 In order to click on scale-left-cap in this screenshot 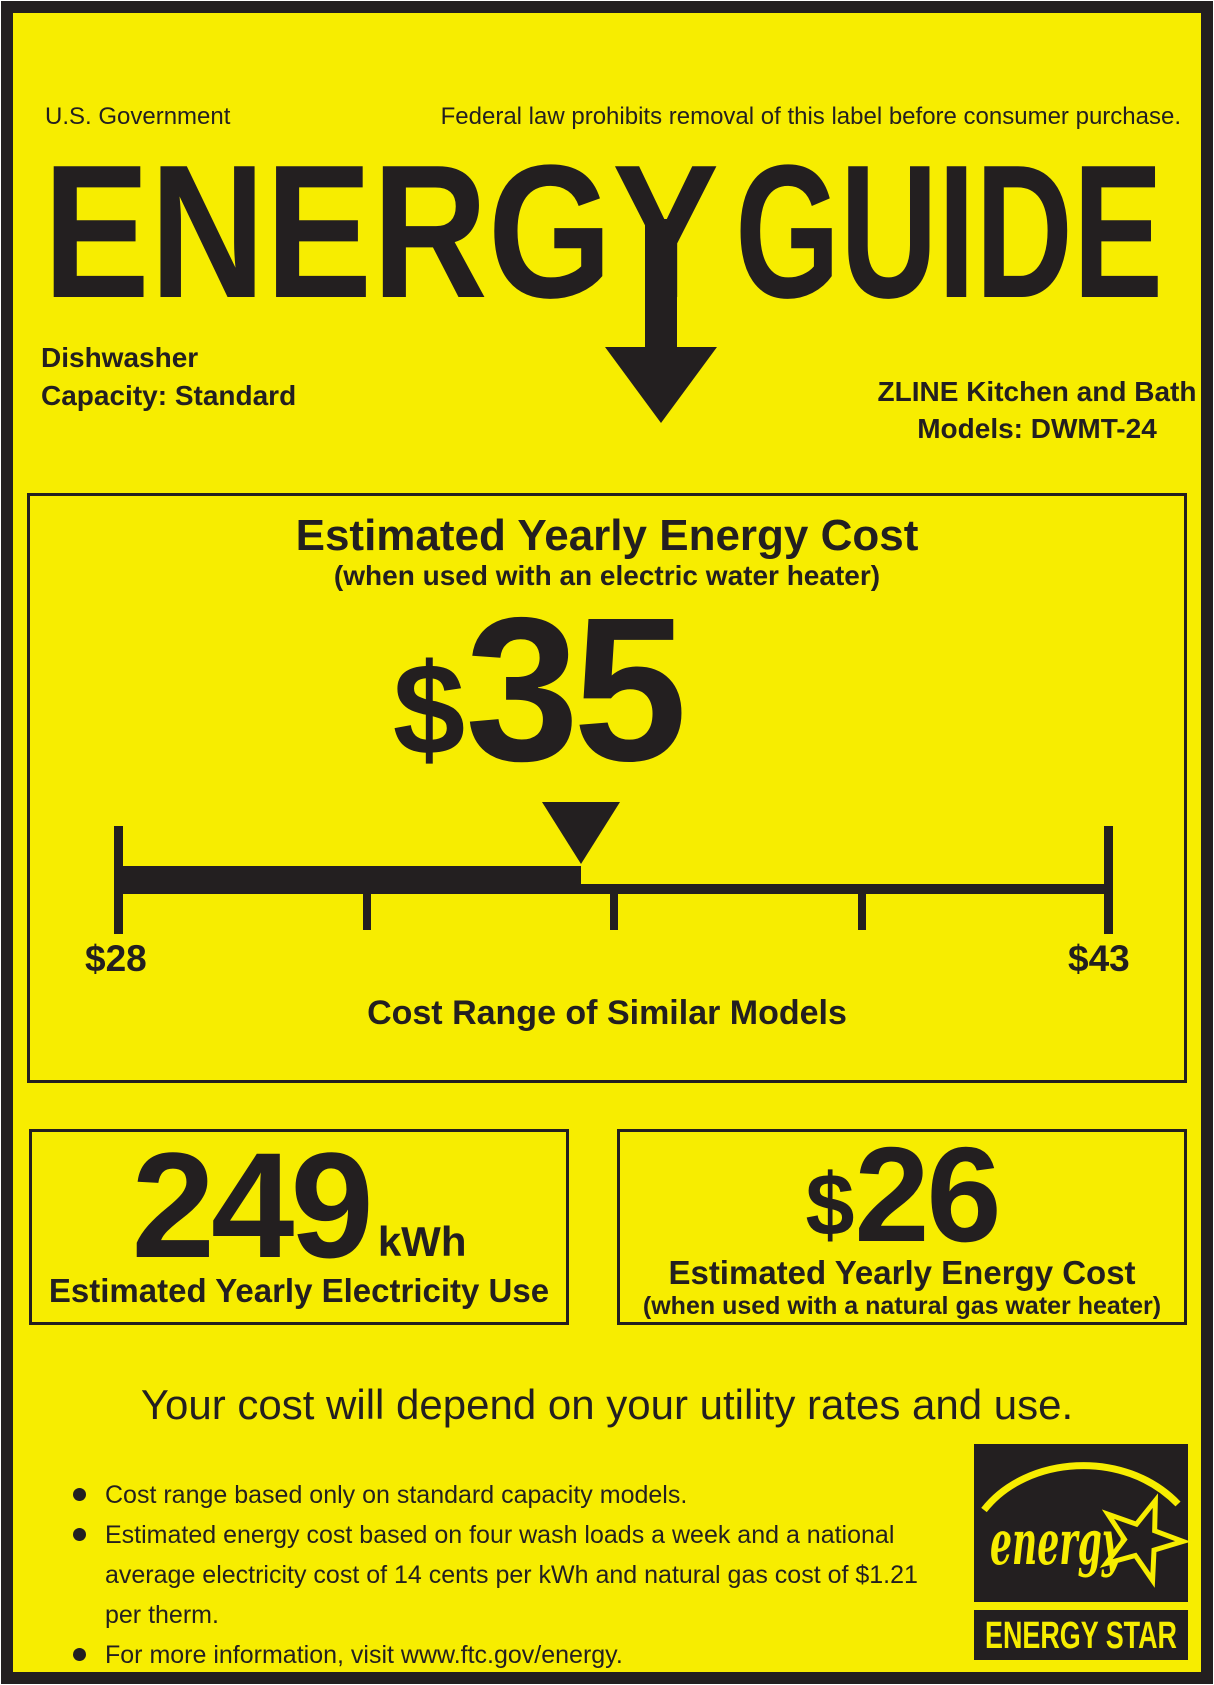, I will do `click(118, 880)`.